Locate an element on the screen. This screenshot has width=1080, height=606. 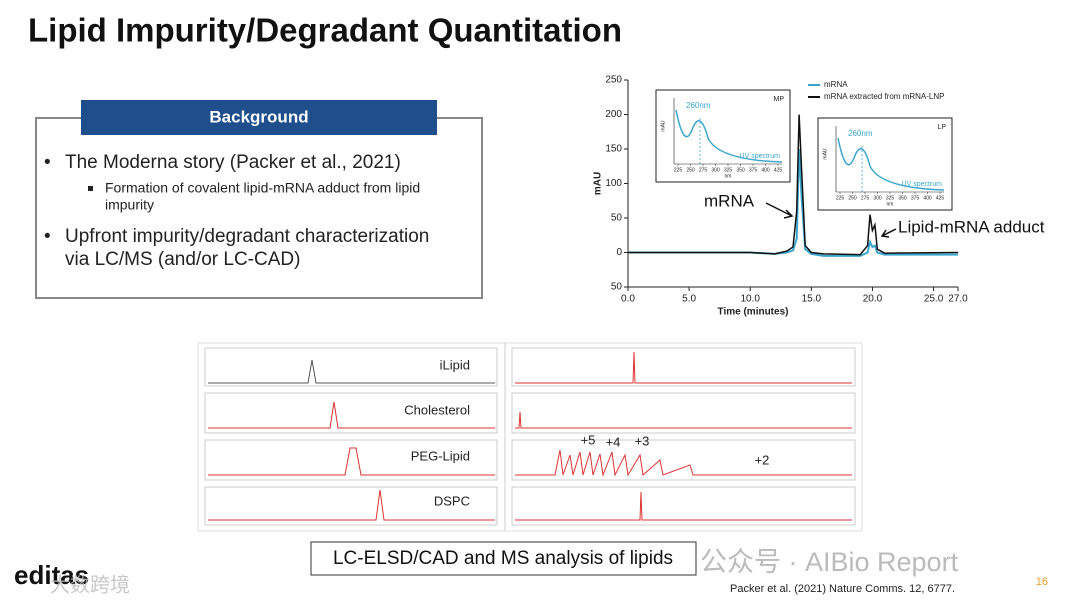
x-tick-label: 0.0 is located at coordinates (628, 299).